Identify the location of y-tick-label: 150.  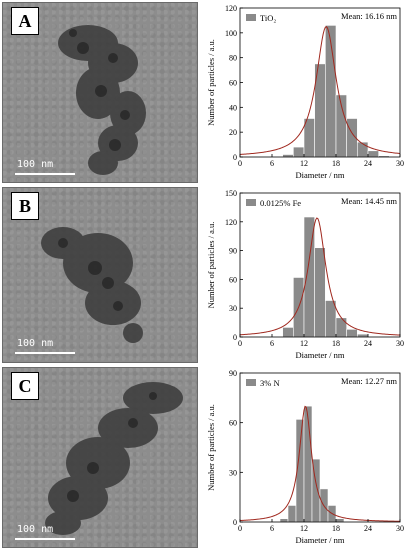
(231, 193).